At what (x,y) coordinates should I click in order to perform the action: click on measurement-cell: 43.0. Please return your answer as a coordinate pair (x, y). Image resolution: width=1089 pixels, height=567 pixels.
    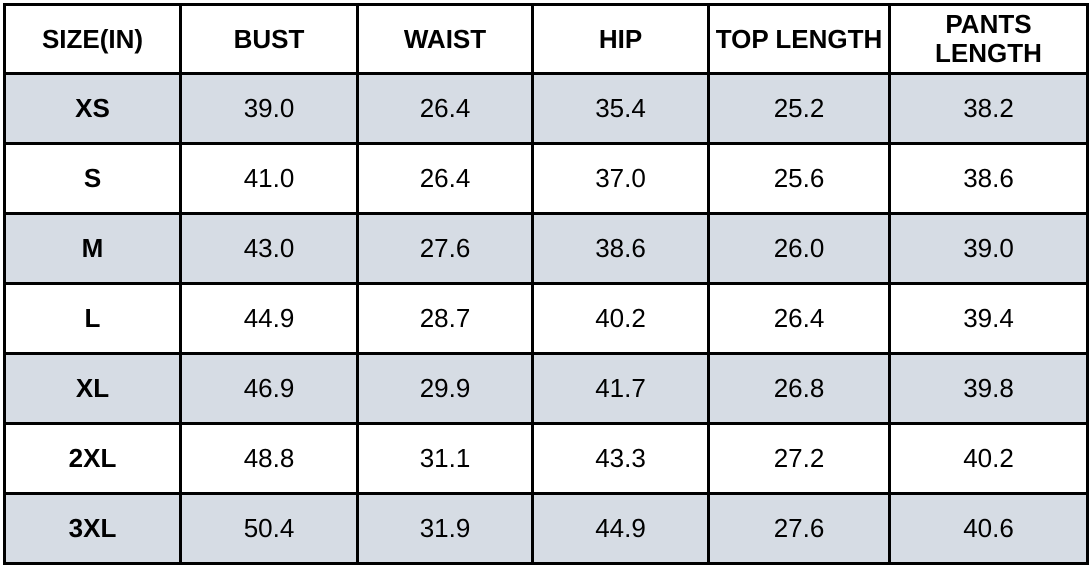
    Looking at the image, I should click on (269, 248).